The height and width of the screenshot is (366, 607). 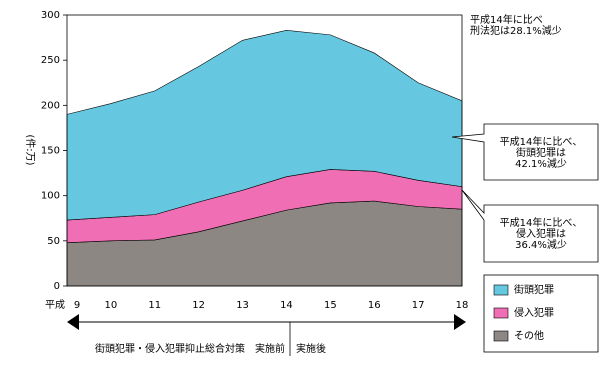 I want to click on annotation: 36.4%減少, so click(x=541, y=244).